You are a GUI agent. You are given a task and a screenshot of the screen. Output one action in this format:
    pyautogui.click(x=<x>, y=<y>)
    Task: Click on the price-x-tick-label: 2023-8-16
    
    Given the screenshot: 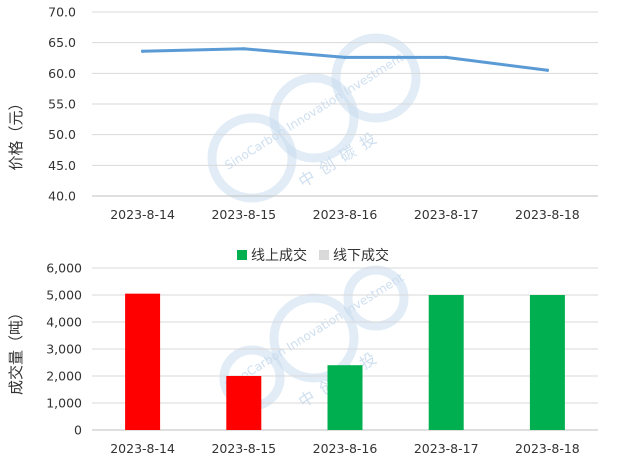 What is the action you would take?
    pyautogui.click(x=345, y=214)
    